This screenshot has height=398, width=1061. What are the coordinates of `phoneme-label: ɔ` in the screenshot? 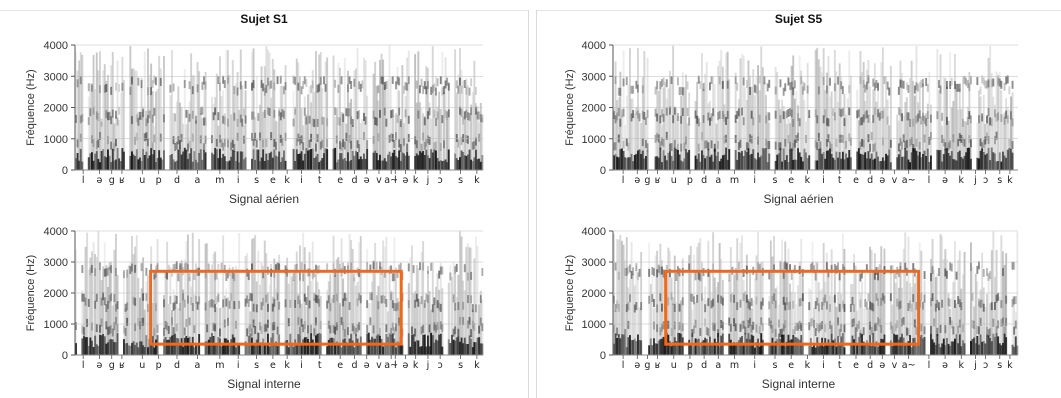 It's located at (985, 365).